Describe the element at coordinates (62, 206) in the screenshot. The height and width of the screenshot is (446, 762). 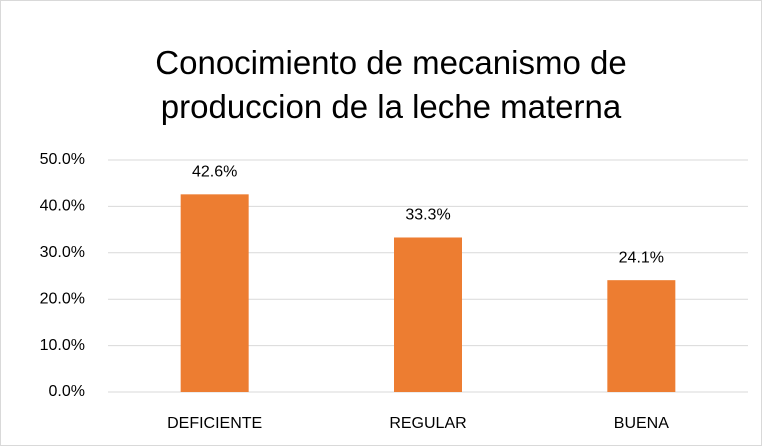
I see `y-tick-label: 40.0%` at that location.